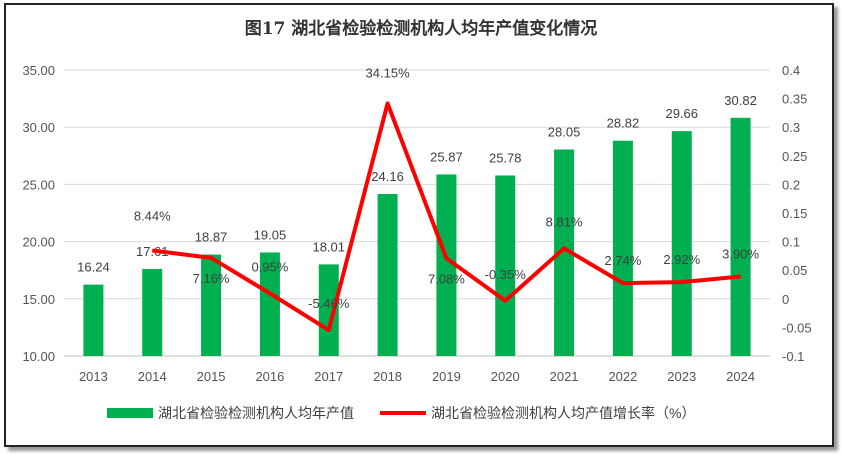  Describe the element at coordinates (505, 376) in the screenshot. I see `x-tick: 2020` at that location.